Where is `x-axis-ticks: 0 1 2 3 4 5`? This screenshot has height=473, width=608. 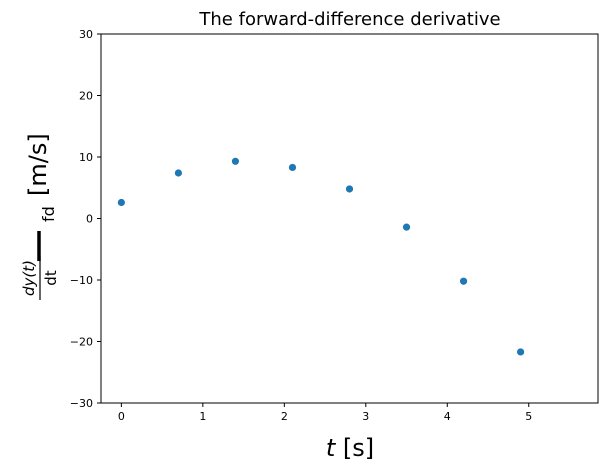 x-axis-ticks: 0 1 2 3 4 5 is located at coordinates (325, 413).